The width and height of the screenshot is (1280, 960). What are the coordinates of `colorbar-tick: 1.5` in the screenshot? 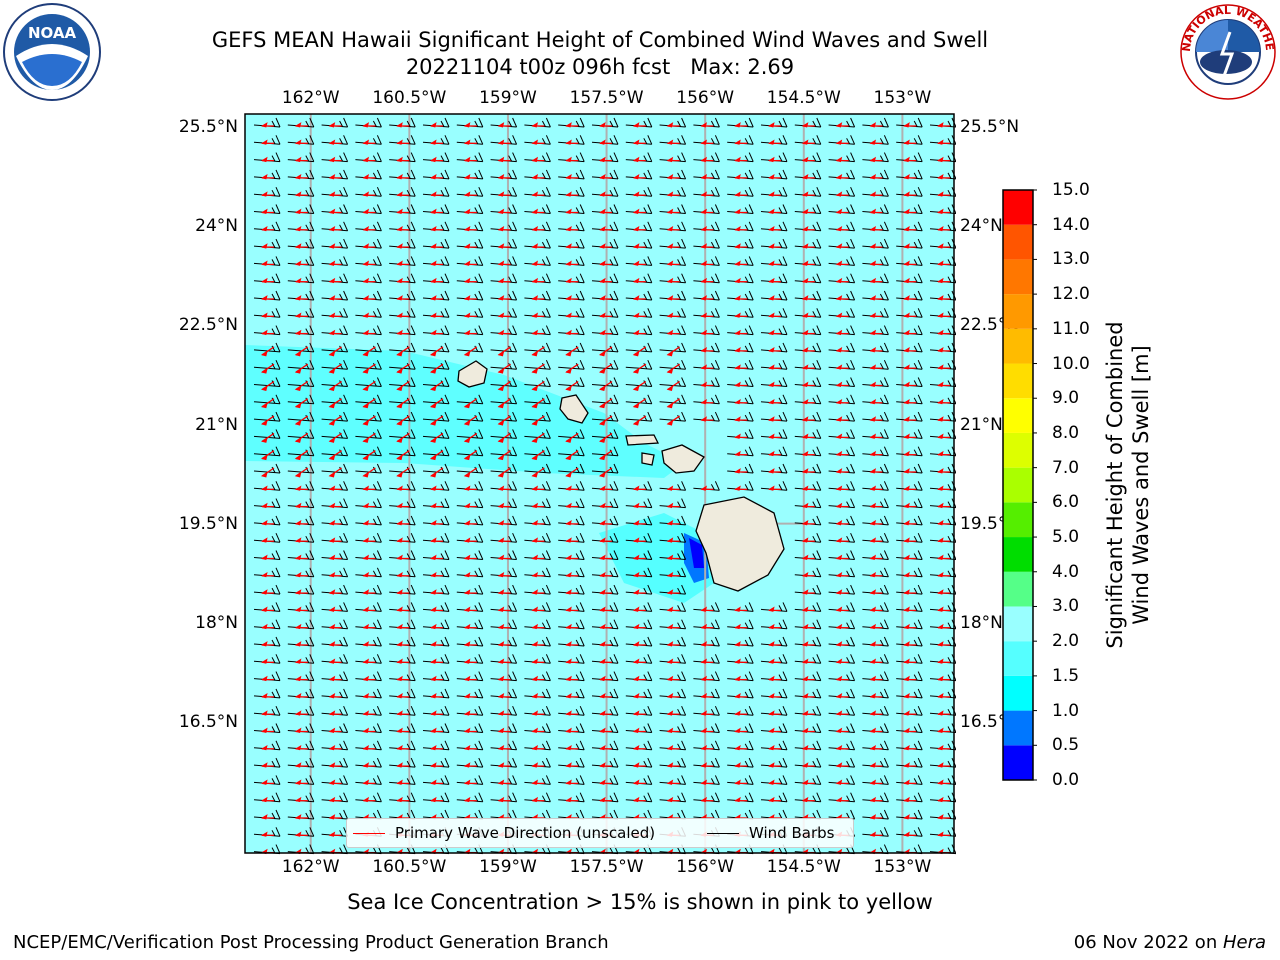 It's located at (1066, 675).